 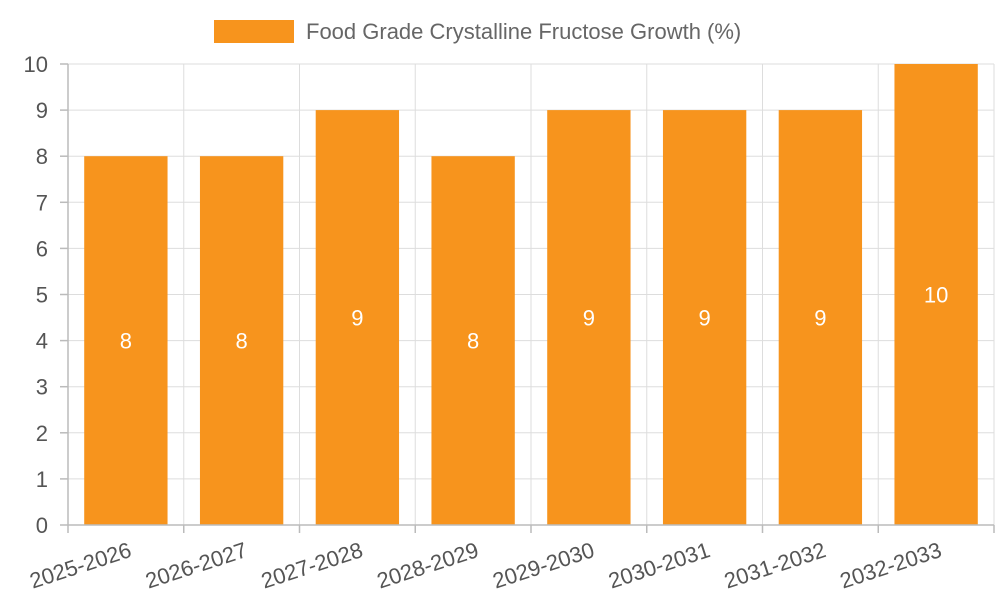 What do you see at coordinates (42, 110) in the screenshot?
I see `y-tick-label: 9` at bounding box center [42, 110].